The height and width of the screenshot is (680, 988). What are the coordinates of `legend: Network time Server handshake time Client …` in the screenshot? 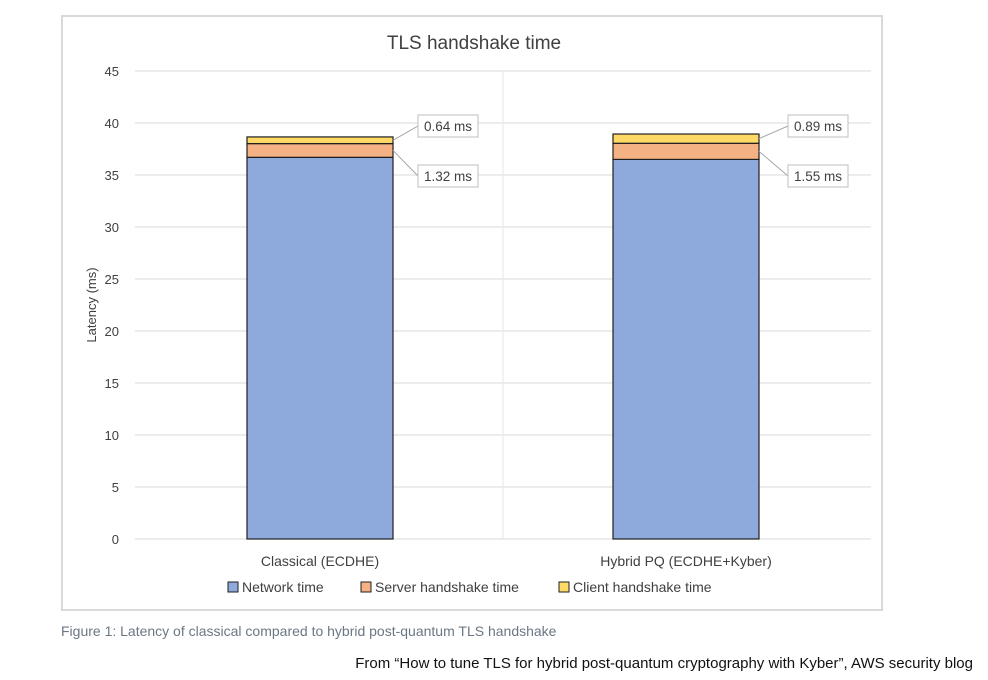 It's located at (469, 587).